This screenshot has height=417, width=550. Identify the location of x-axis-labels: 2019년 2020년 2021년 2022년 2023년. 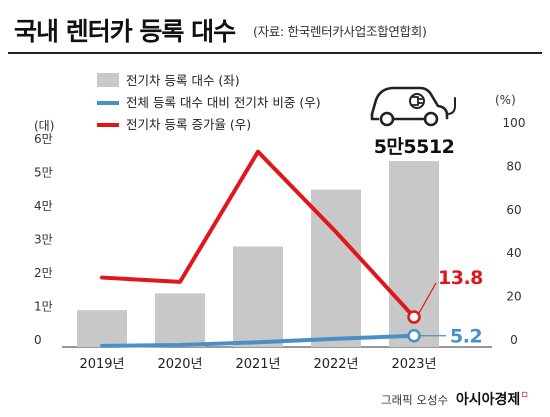
(257, 364).